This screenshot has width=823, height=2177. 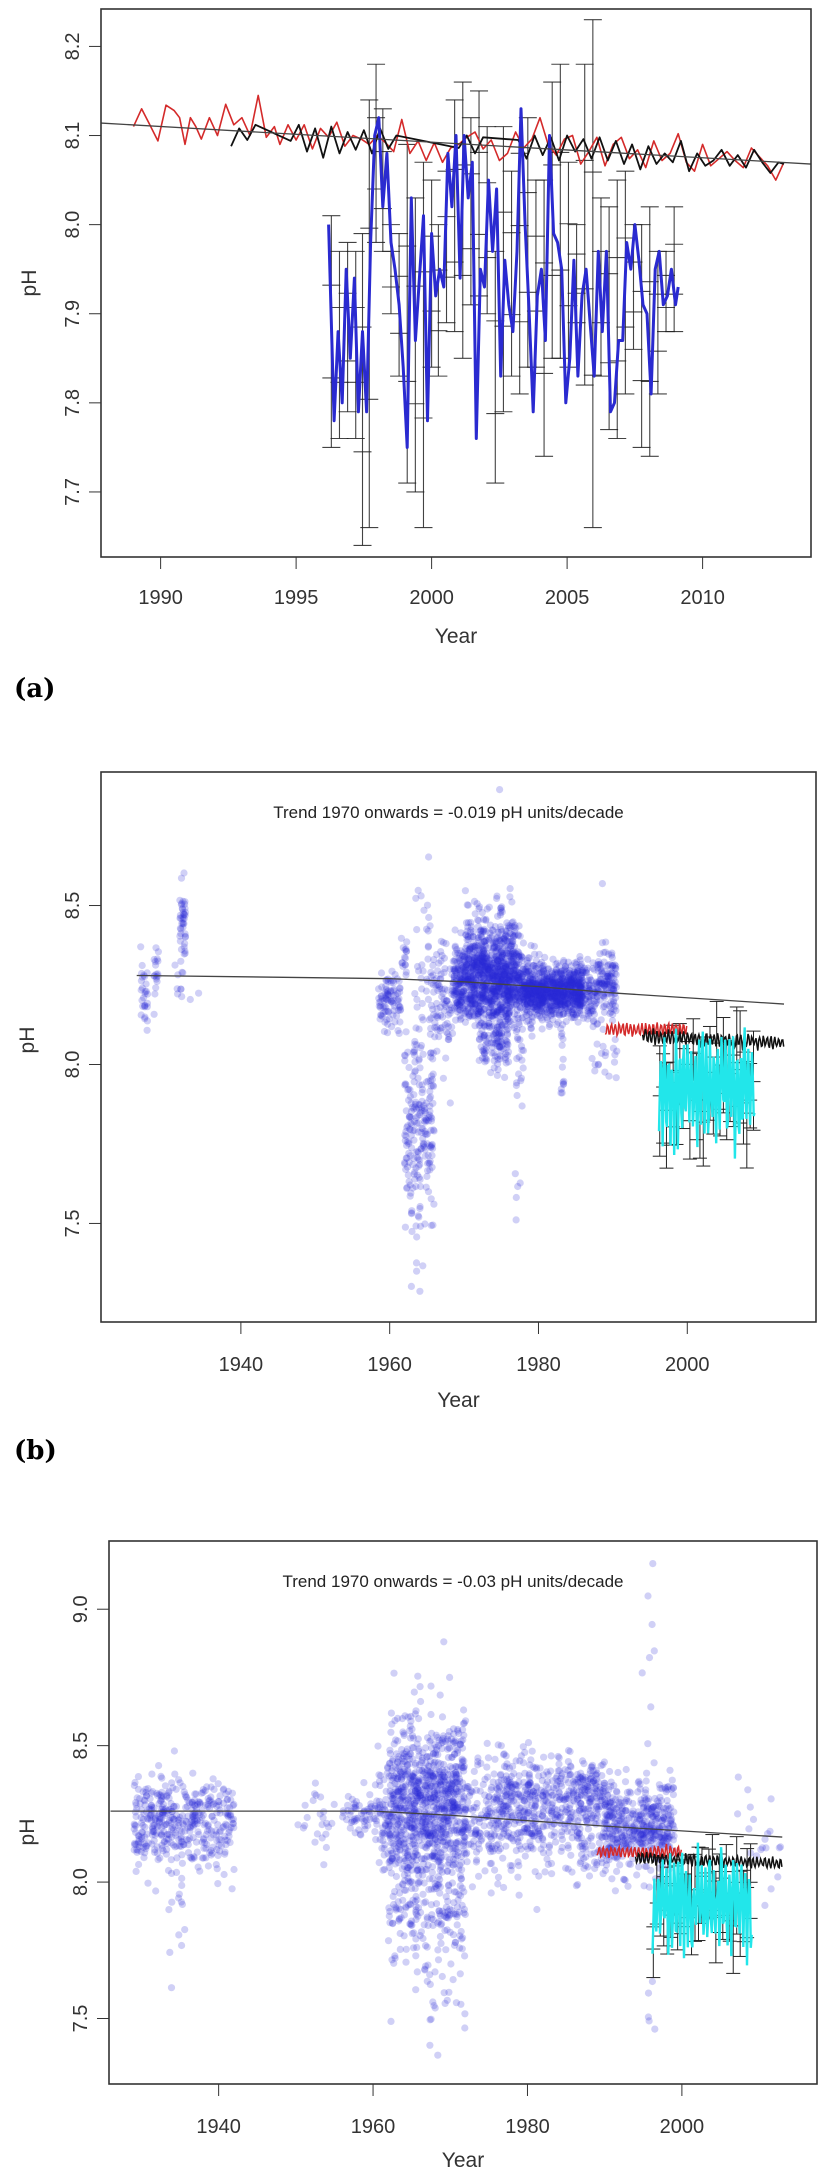 I want to click on x-tick-label: 2010, so click(x=702, y=598).